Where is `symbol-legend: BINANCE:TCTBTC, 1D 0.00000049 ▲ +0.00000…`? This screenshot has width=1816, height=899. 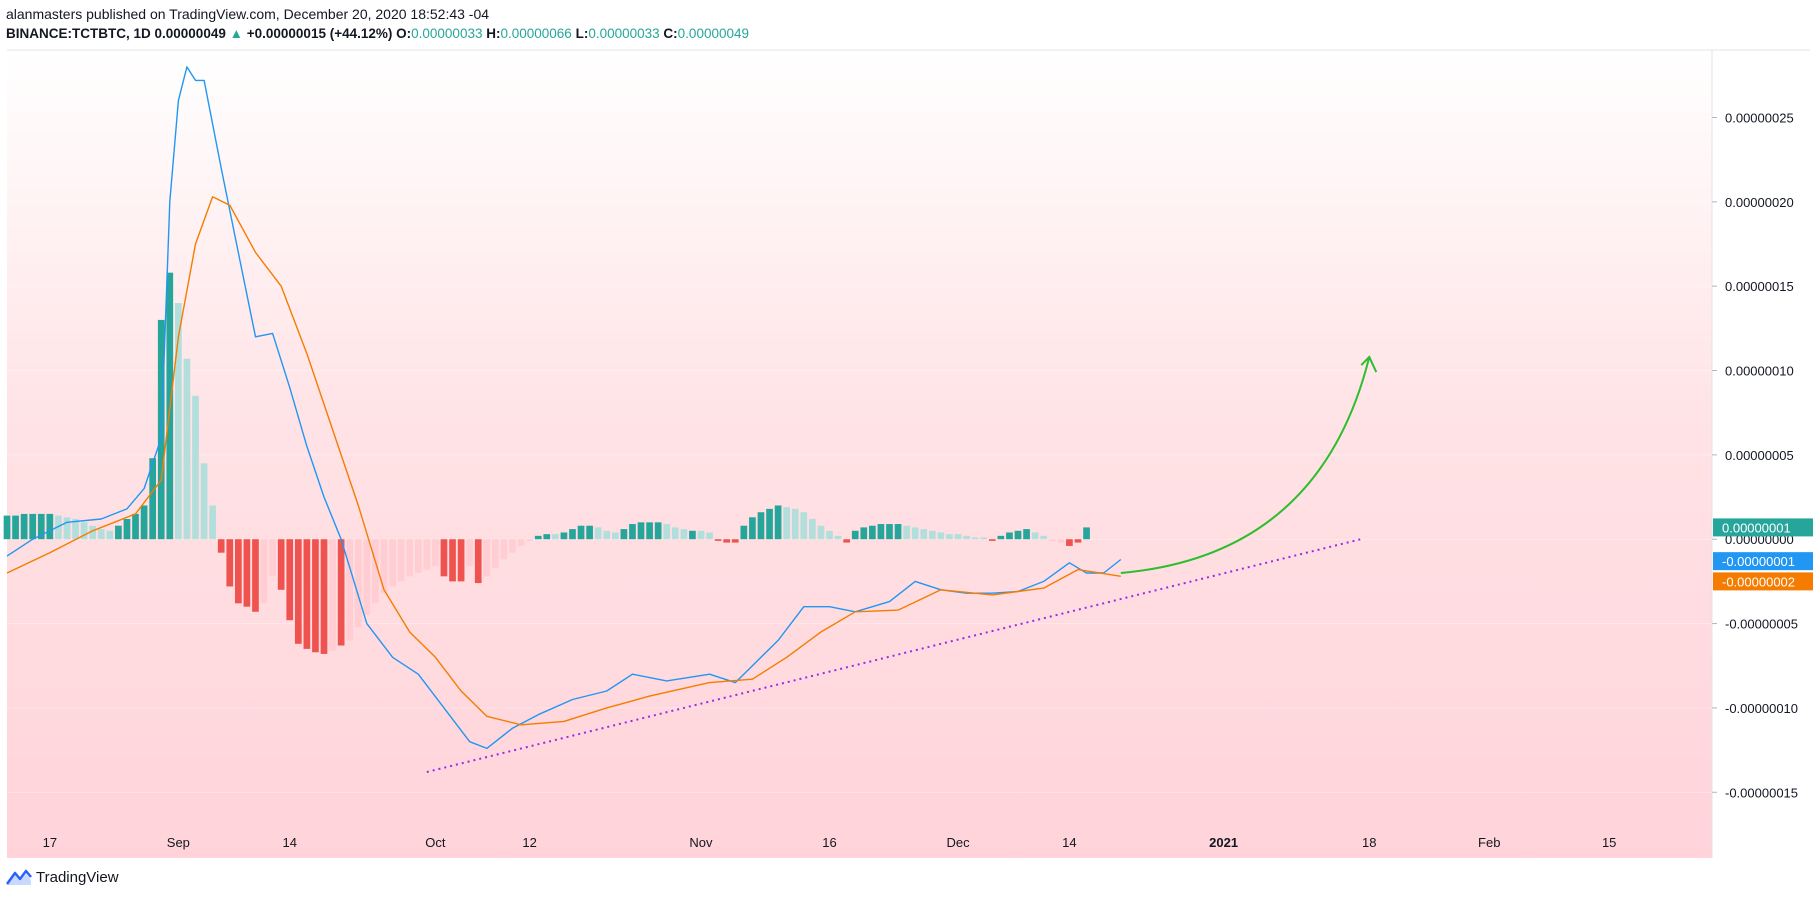
symbol-legend: BINANCE:TCTBTC, 1D 0.00000049 ▲ +0.00000… is located at coordinates (377, 33).